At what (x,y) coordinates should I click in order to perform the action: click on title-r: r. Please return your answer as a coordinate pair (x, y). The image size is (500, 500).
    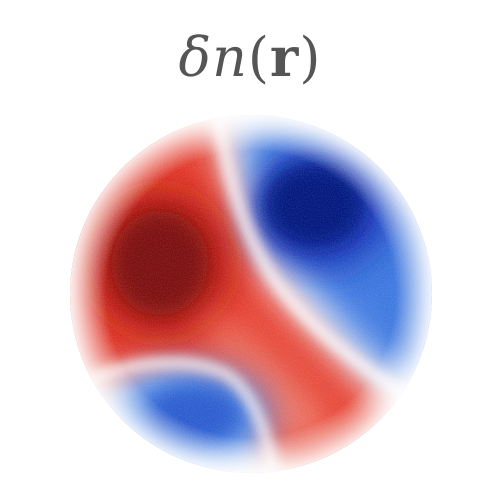
    Looking at the image, I should click on (284, 57).